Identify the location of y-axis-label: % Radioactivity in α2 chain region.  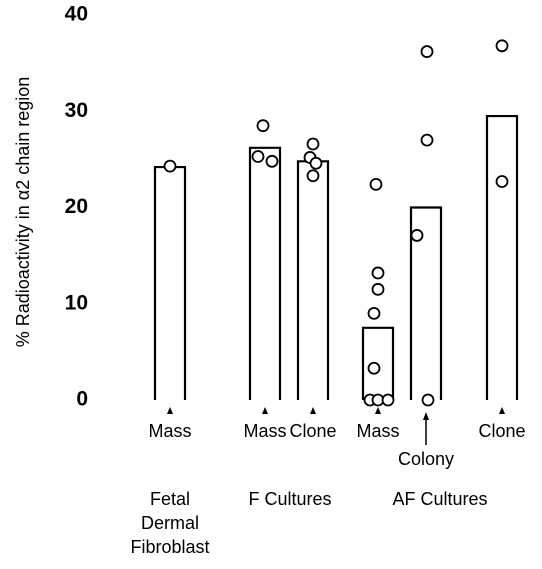
(23, 212).